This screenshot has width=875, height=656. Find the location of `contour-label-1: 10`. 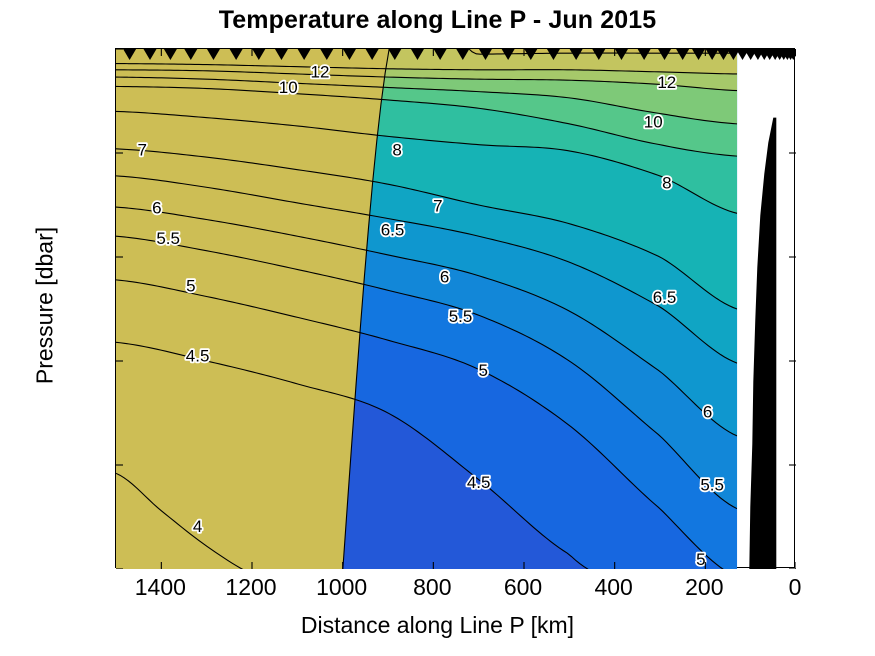

contour-label-1: 10 is located at coordinates (288, 87).